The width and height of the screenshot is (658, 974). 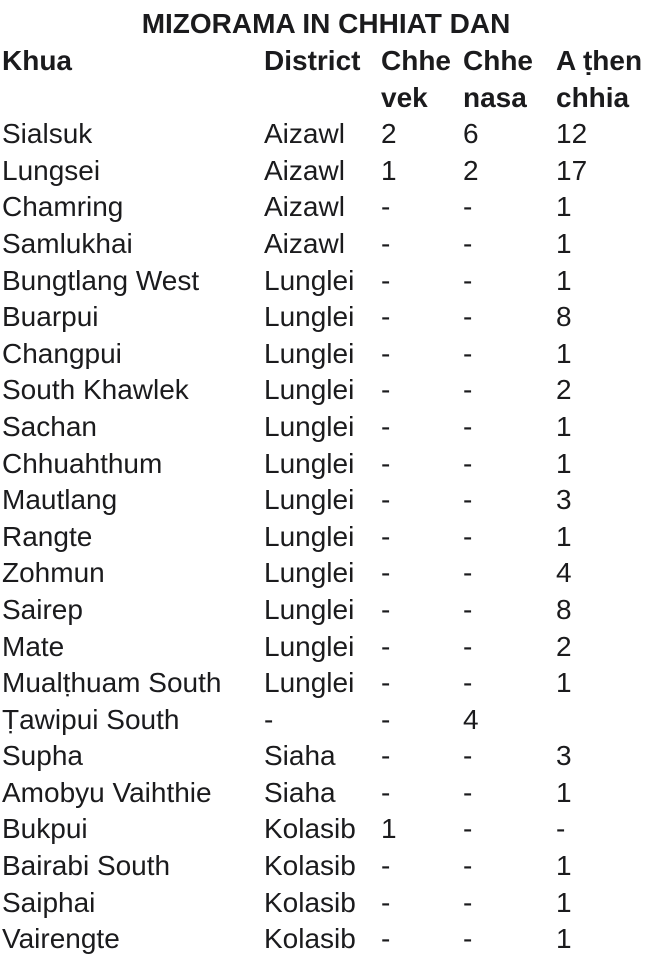 What do you see at coordinates (471, 719) in the screenshot?
I see `cell-chhe-nasa: 4` at bounding box center [471, 719].